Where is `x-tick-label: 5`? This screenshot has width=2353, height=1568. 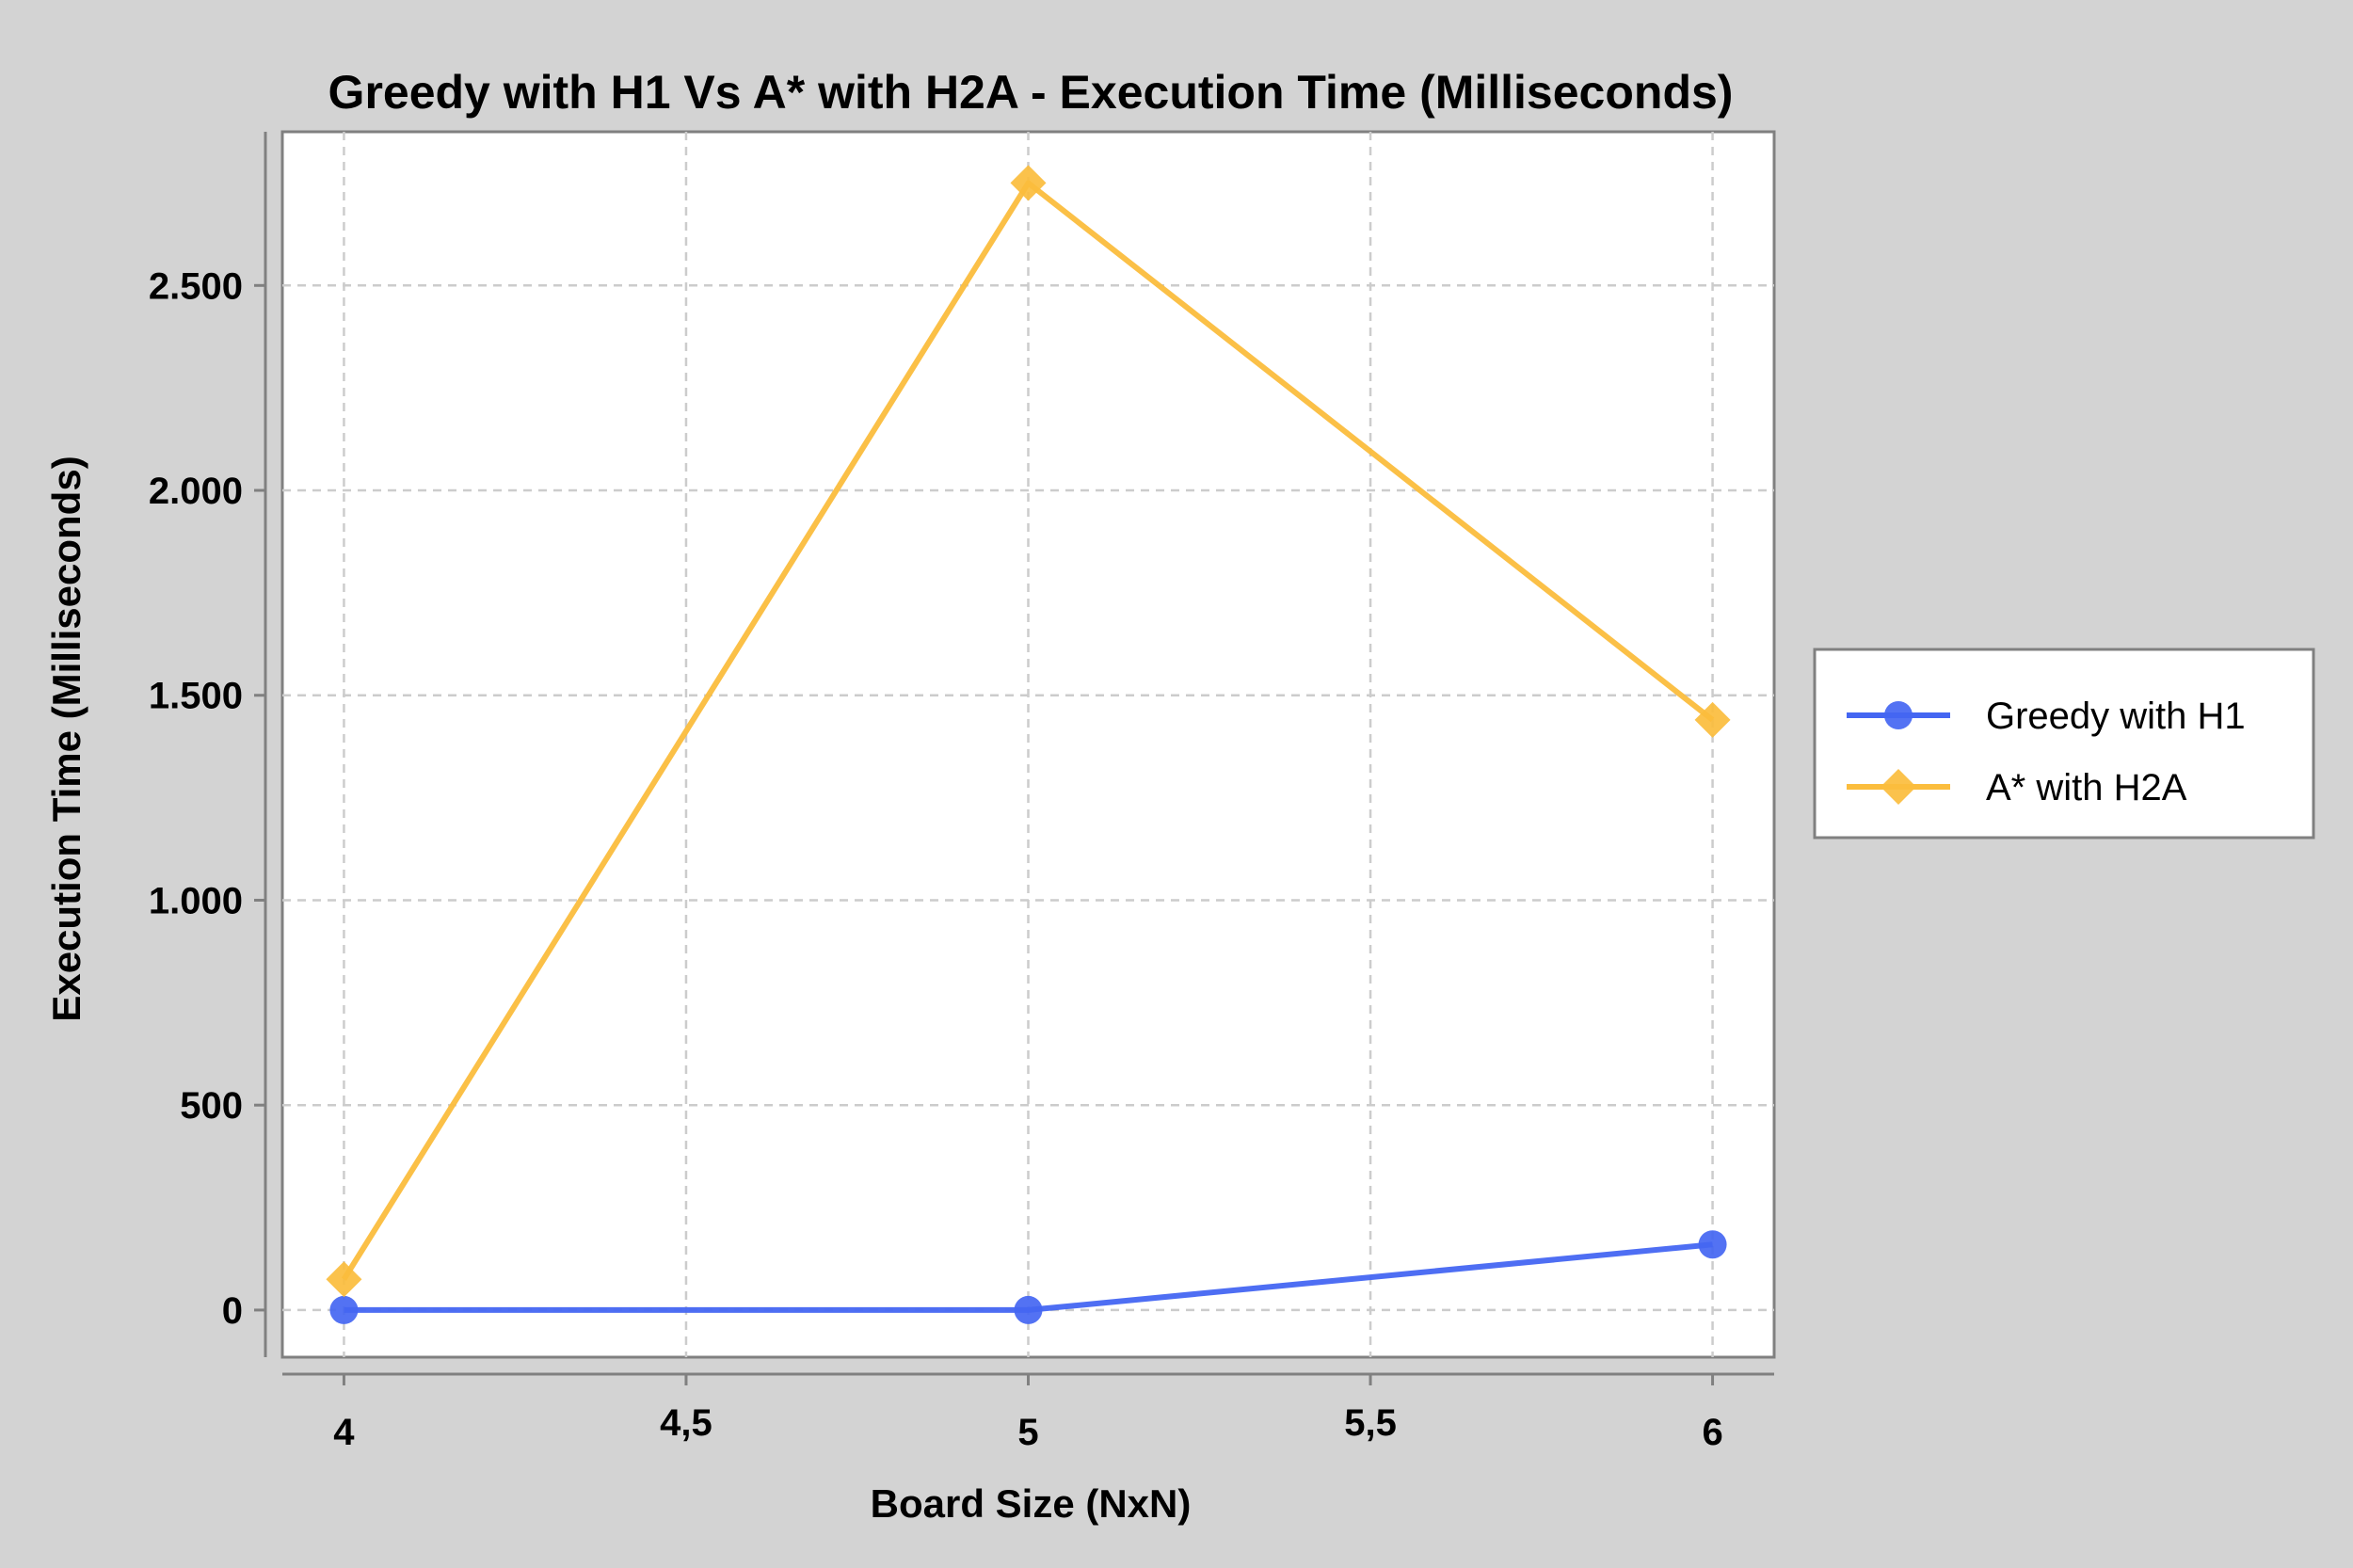 x-tick-label: 5 is located at coordinates (1027, 1432).